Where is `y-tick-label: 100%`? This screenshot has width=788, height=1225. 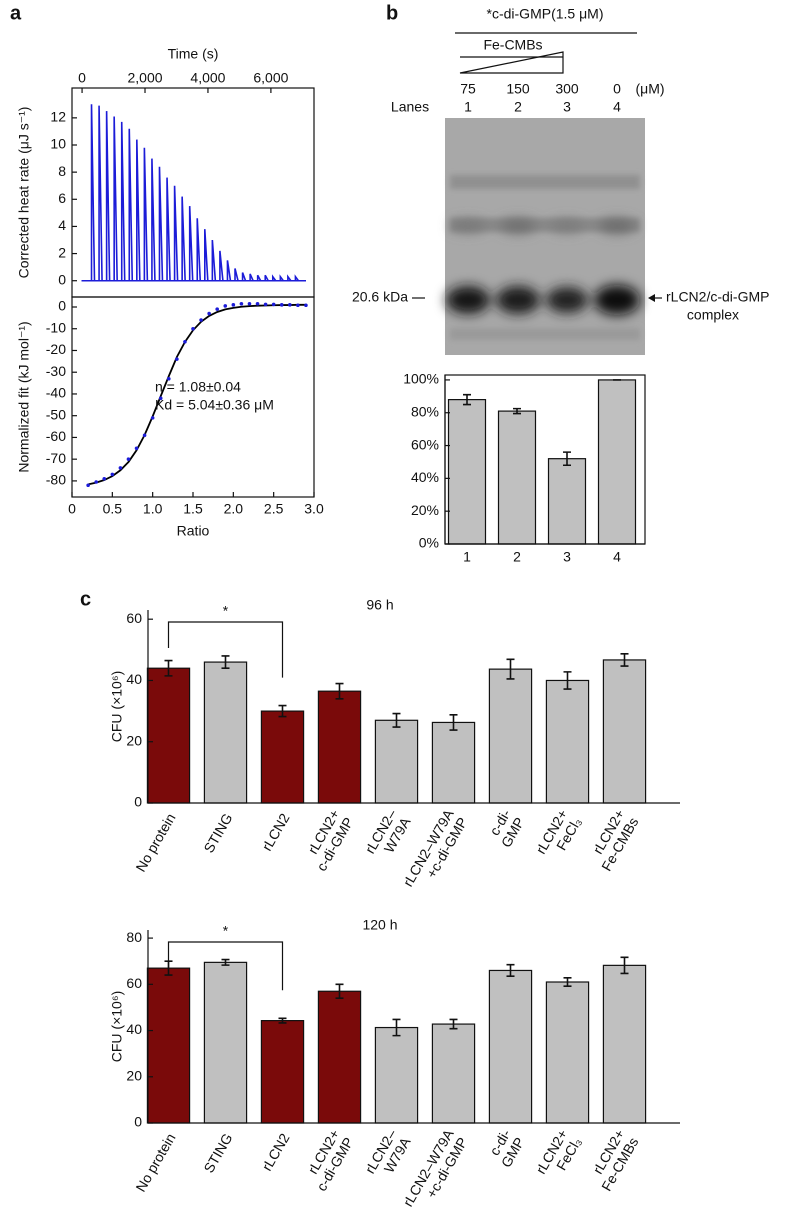 y-tick-label: 100% is located at coordinates (421, 379).